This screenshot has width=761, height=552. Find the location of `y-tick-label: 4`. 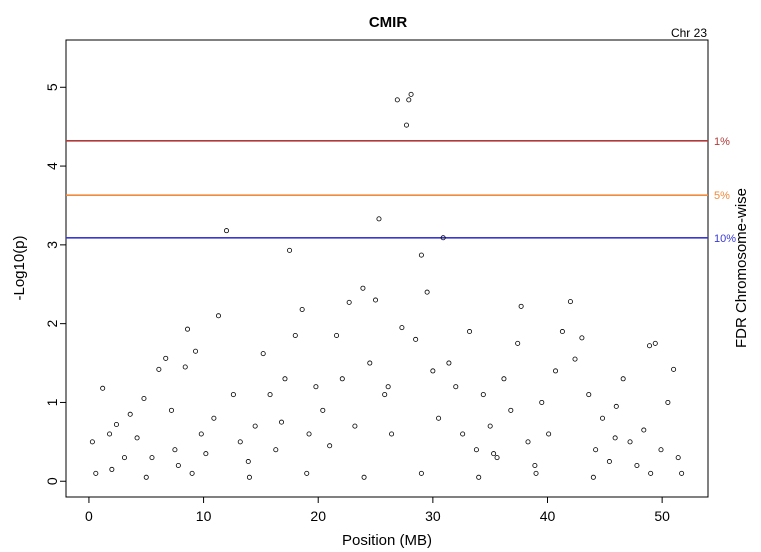

y-tick-label: 4 is located at coordinates (52, 166).